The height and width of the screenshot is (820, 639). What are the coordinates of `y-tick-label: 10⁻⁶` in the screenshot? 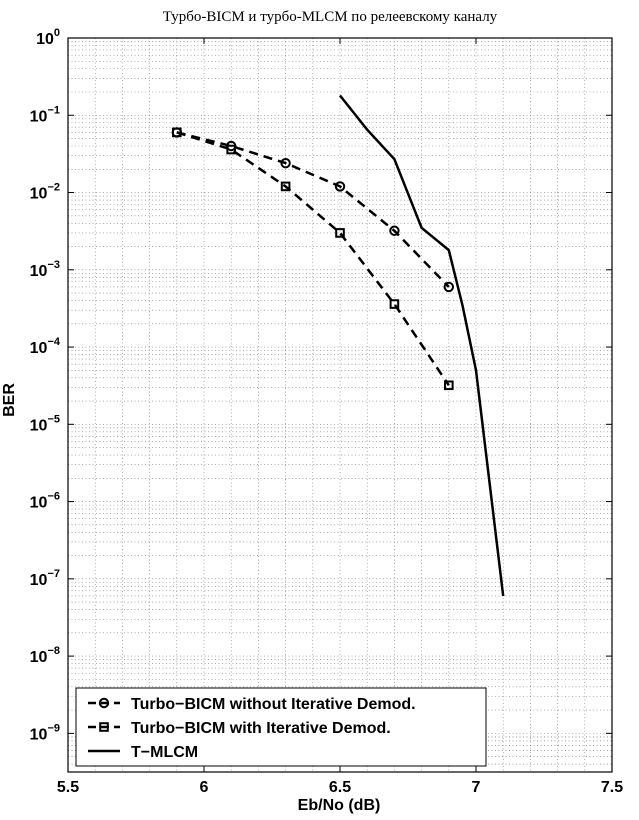 It's located at (45, 501).